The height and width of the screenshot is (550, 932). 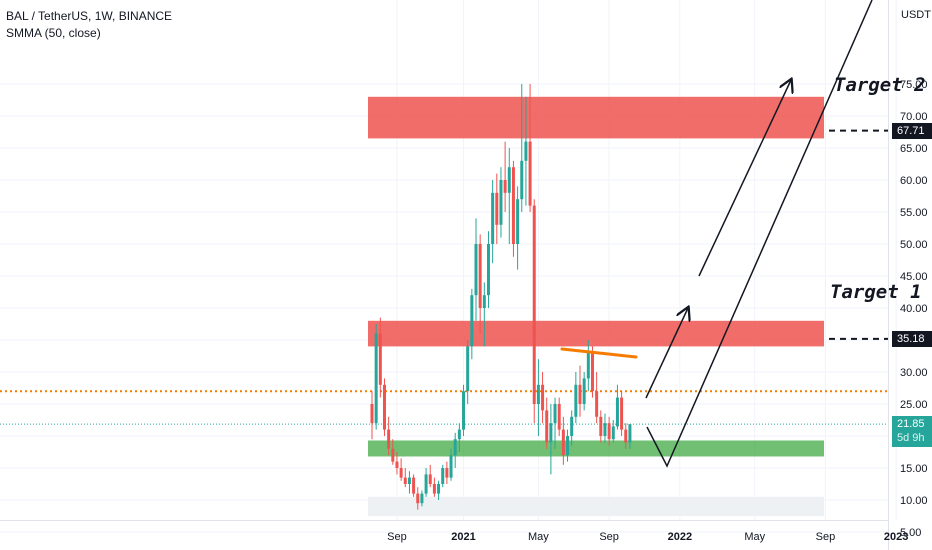 What do you see at coordinates (53, 33) in the screenshot?
I see `indicator-label: SMMA (50, close)` at bounding box center [53, 33].